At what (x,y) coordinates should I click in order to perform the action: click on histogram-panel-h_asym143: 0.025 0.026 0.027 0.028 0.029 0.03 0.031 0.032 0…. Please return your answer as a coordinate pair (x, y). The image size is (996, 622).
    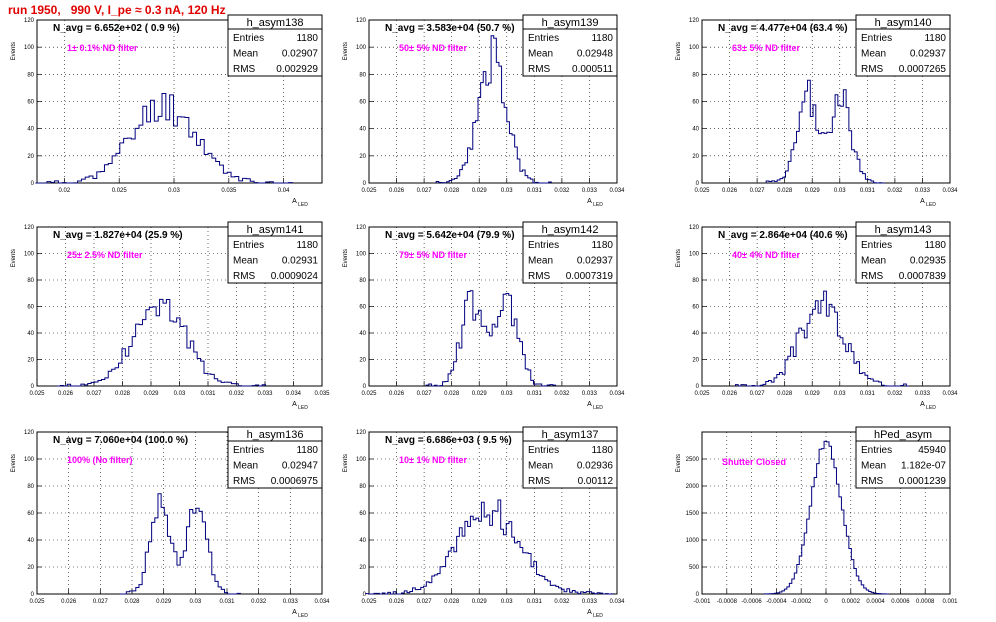
    Looking at the image, I should click on (817, 316).